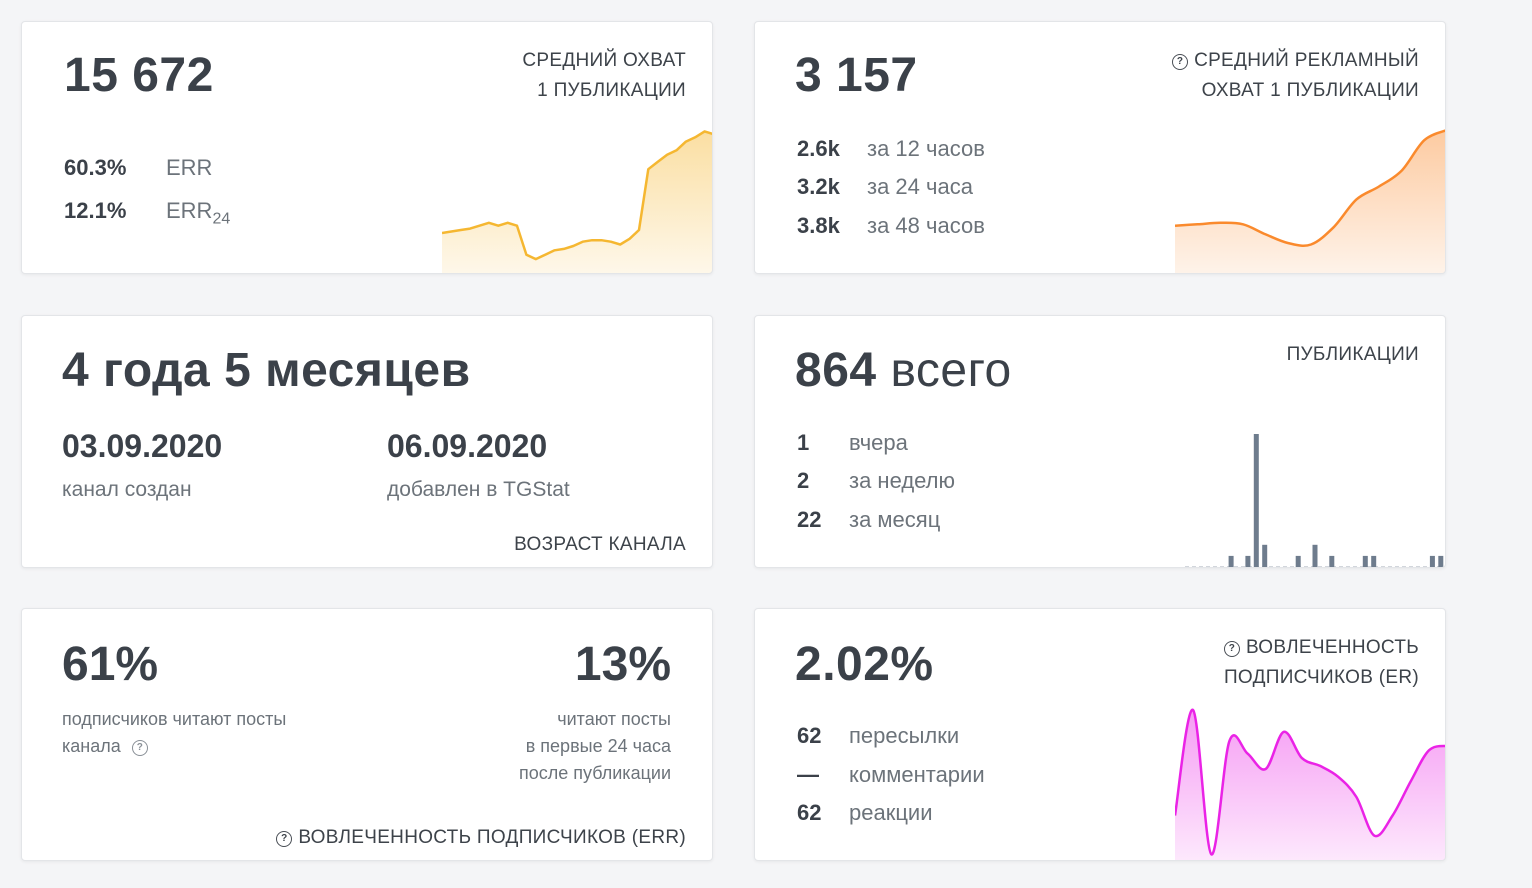  I want to click on comments-row: — комментарии, so click(891, 774).